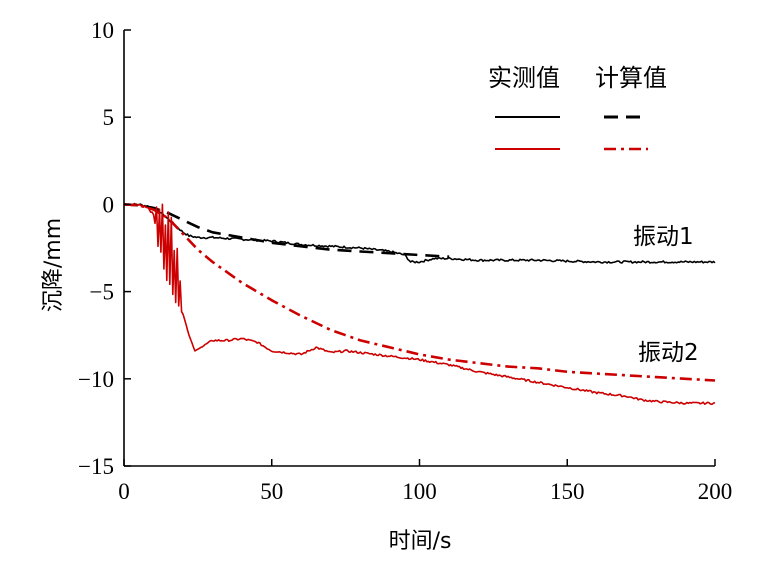 The image size is (775, 567). What do you see at coordinates (102, 292) in the screenshot?
I see `y-tick-label: −5` at bounding box center [102, 292].